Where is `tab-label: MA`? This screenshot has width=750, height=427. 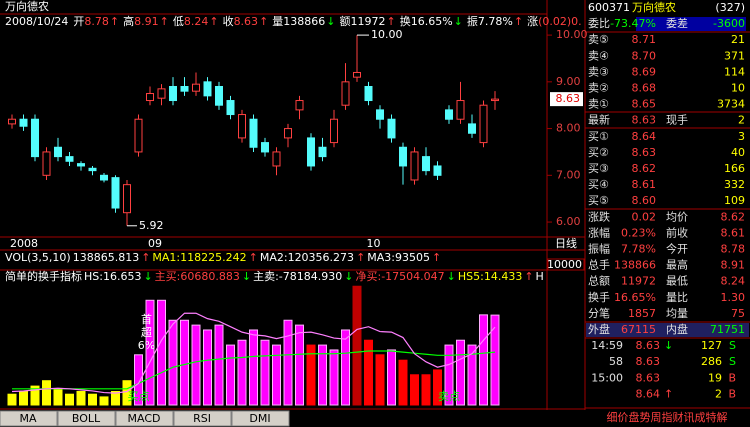
tab-label: MA is located at coordinates (27, 418).